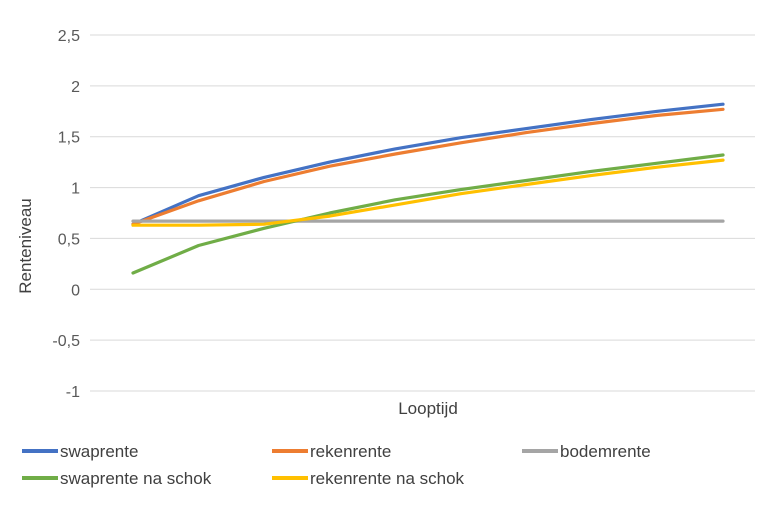 The width and height of the screenshot is (778, 516). I want to click on y-tick-label: 0, so click(75, 290).